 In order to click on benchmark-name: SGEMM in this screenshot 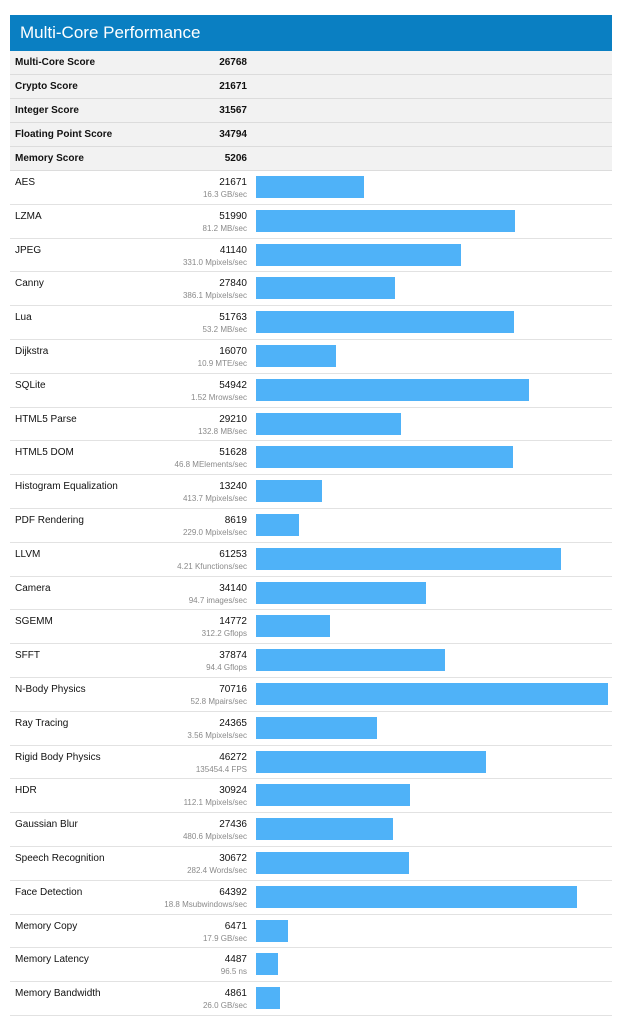, I will do `click(34, 622)`.